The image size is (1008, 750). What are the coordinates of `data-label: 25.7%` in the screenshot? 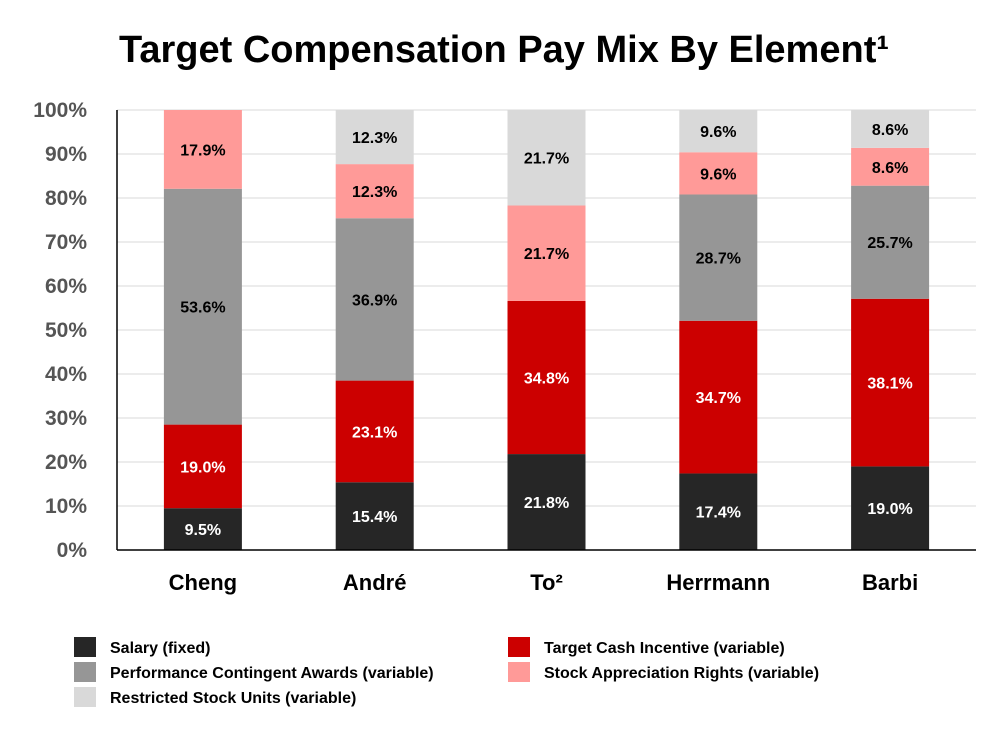 It's located at (889, 243).